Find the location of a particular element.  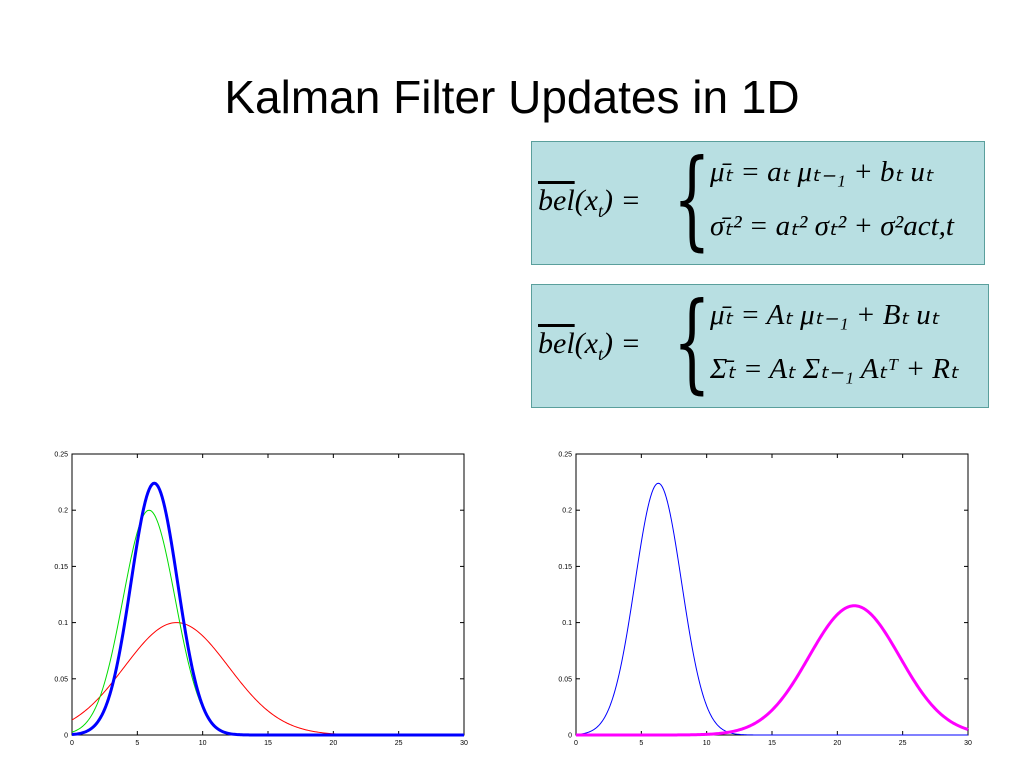

variance-update-equation: σ̄ₜ² = aₜ² σₜ² + σ²act,t is located at coordinates (832, 226).